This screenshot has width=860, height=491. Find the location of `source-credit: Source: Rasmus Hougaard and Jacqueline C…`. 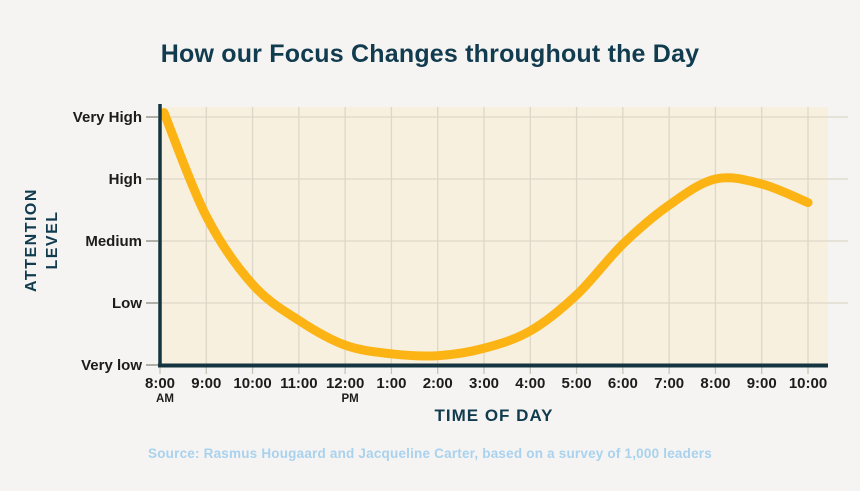

source-credit: Source: Rasmus Hougaard and Jacqueline C… is located at coordinates (430, 453).